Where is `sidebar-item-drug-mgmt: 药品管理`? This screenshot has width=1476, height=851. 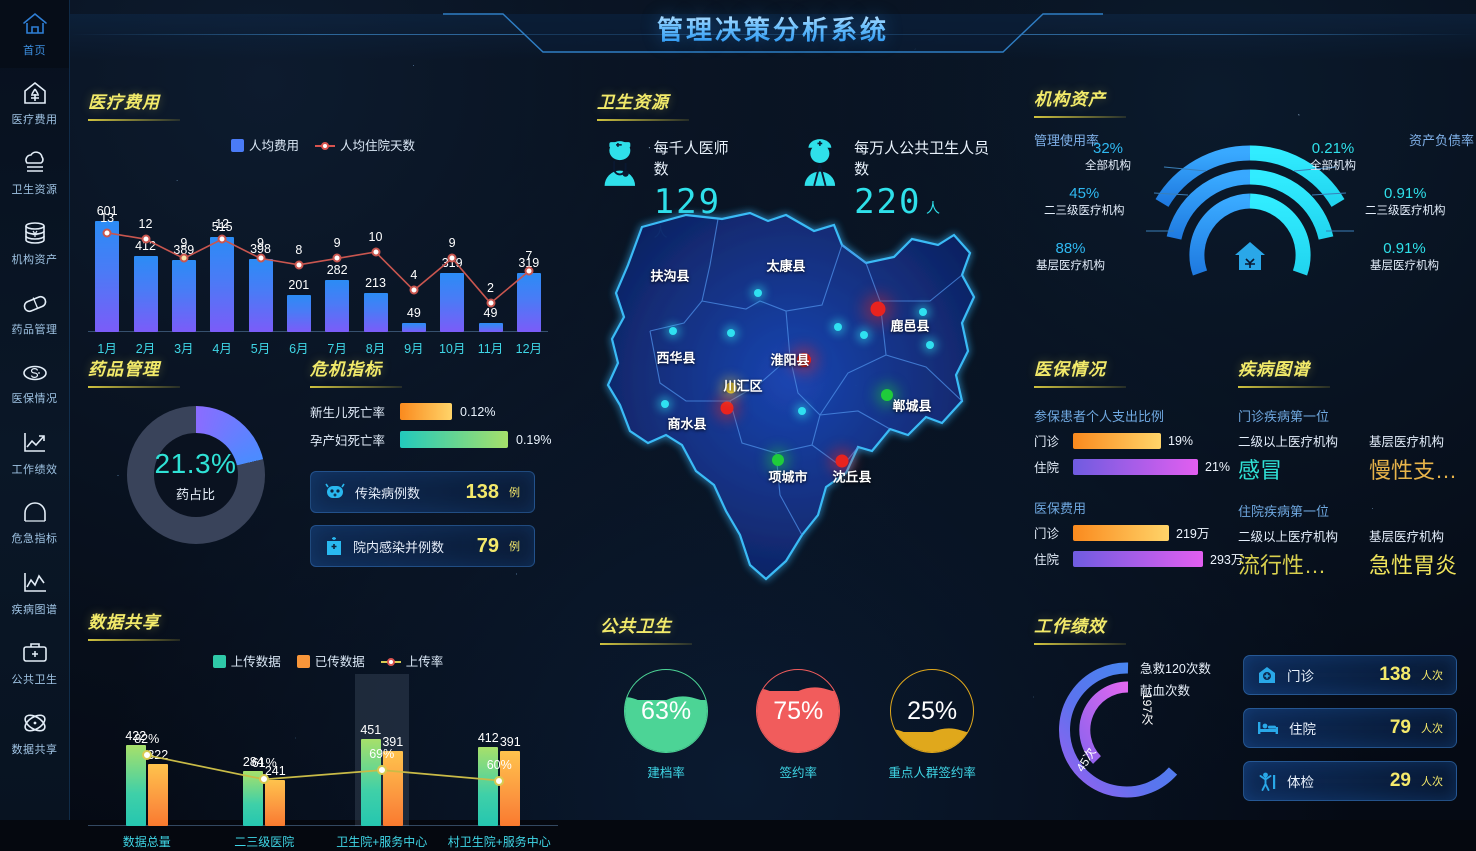
sidebar-item-drug-mgmt: 药品管理 is located at coordinates (34, 313).